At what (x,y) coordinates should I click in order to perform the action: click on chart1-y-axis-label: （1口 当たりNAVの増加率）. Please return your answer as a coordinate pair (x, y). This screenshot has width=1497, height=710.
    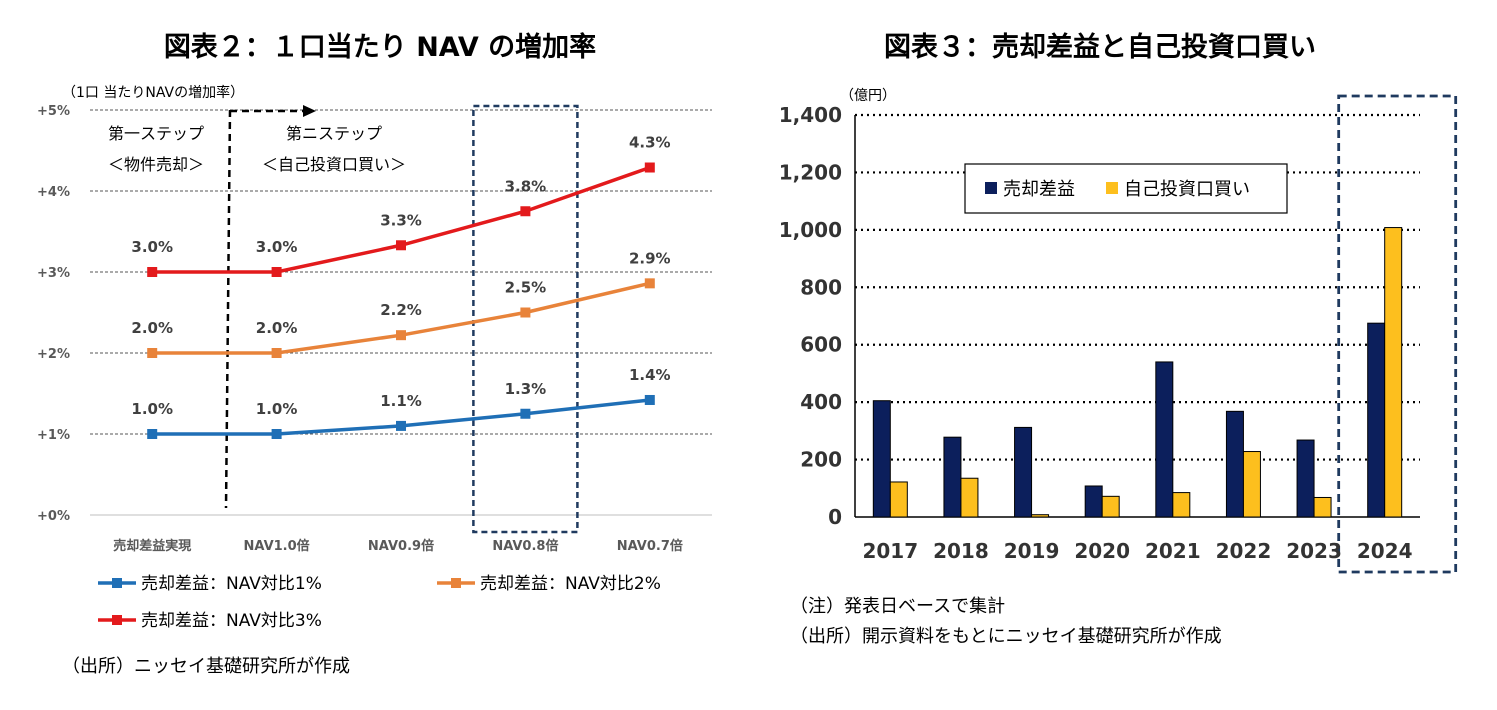
    Looking at the image, I should click on (153, 92).